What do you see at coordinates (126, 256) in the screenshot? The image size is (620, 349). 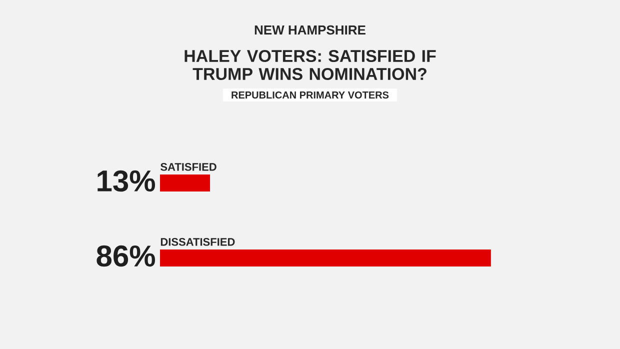 I see `data-label: 86%` at bounding box center [126, 256].